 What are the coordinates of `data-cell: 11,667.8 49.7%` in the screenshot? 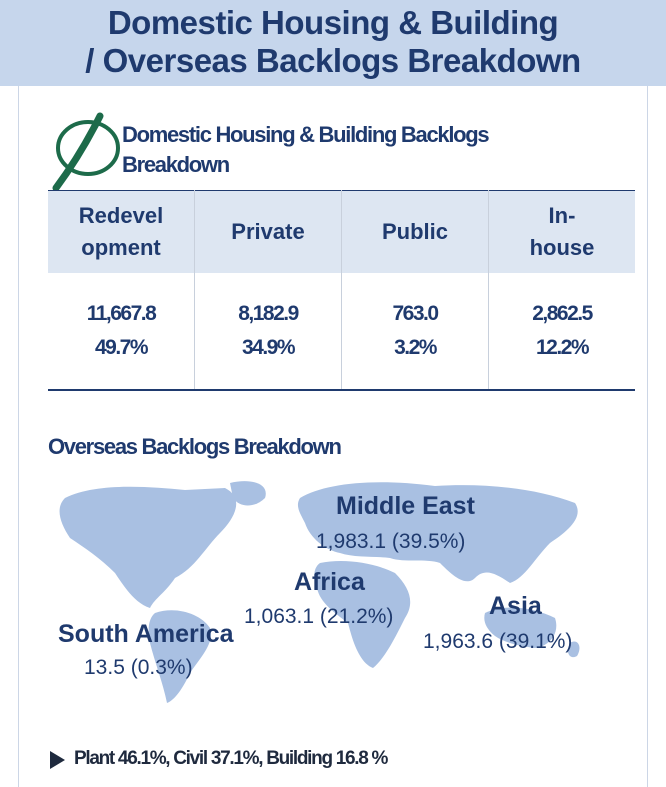 It's located at (121, 331).